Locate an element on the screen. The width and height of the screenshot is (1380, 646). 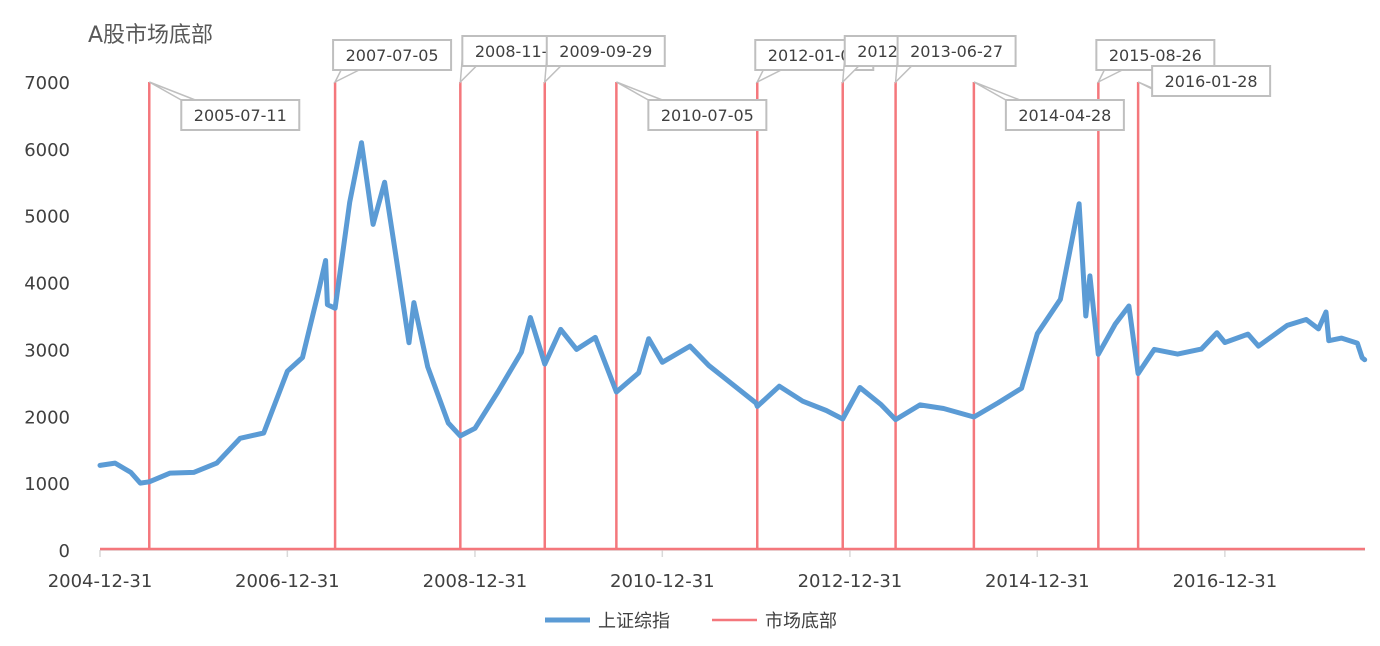
callout-label: 2010-07-05 is located at coordinates (707, 115).